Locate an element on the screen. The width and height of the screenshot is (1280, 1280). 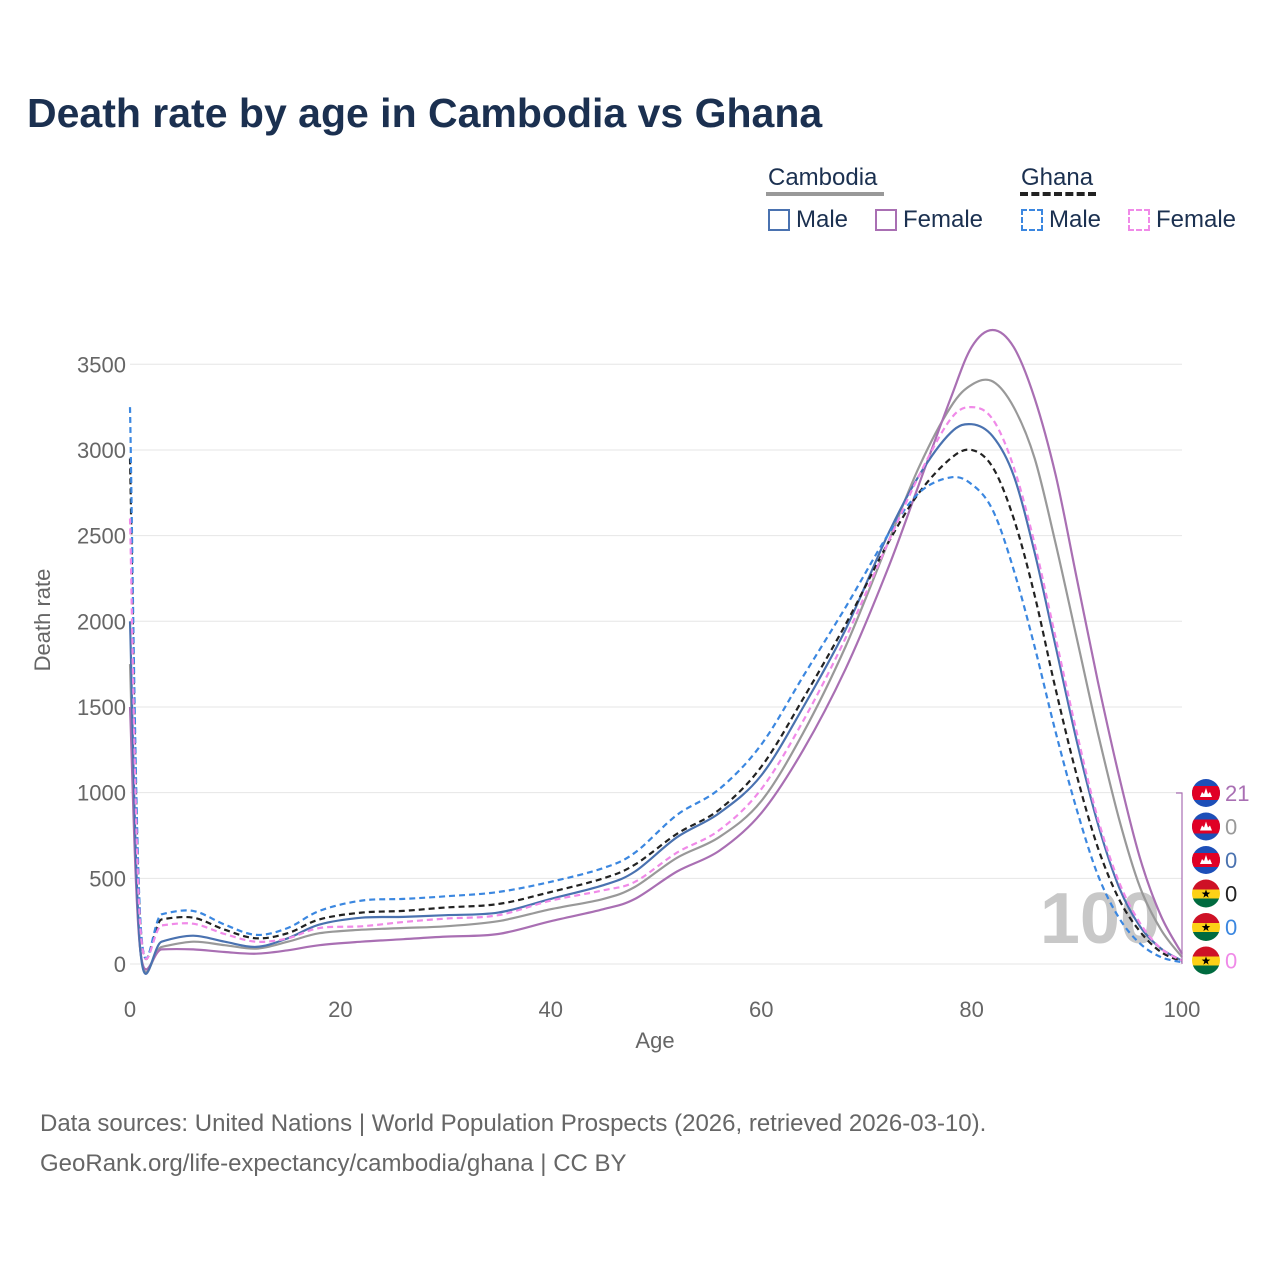
y-tick-label: 2500 is located at coordinates (101, 536).